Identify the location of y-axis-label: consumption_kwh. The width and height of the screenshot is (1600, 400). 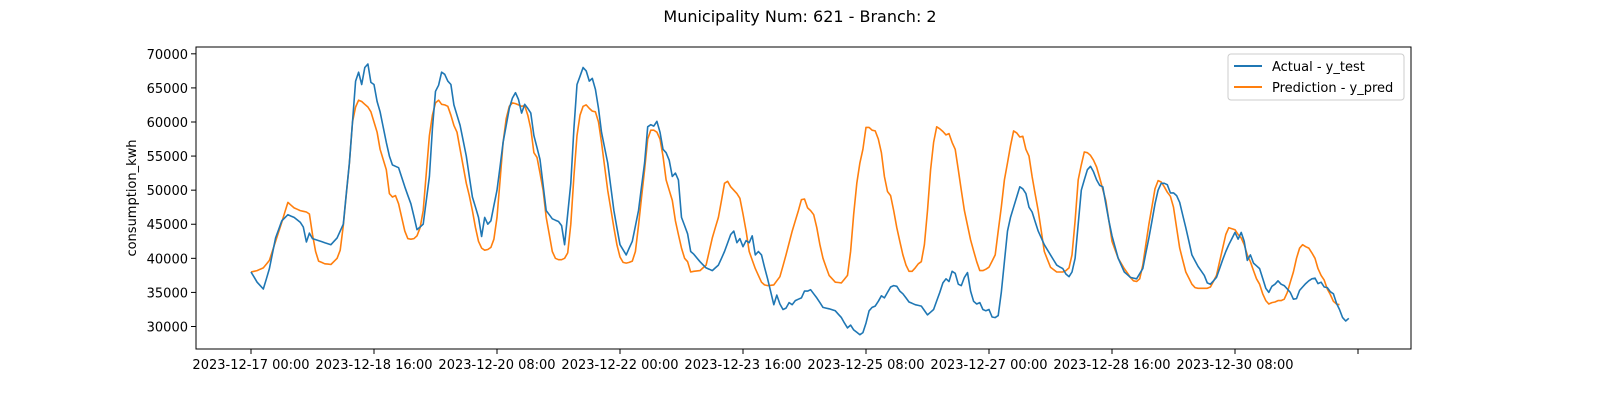
(132, 197).